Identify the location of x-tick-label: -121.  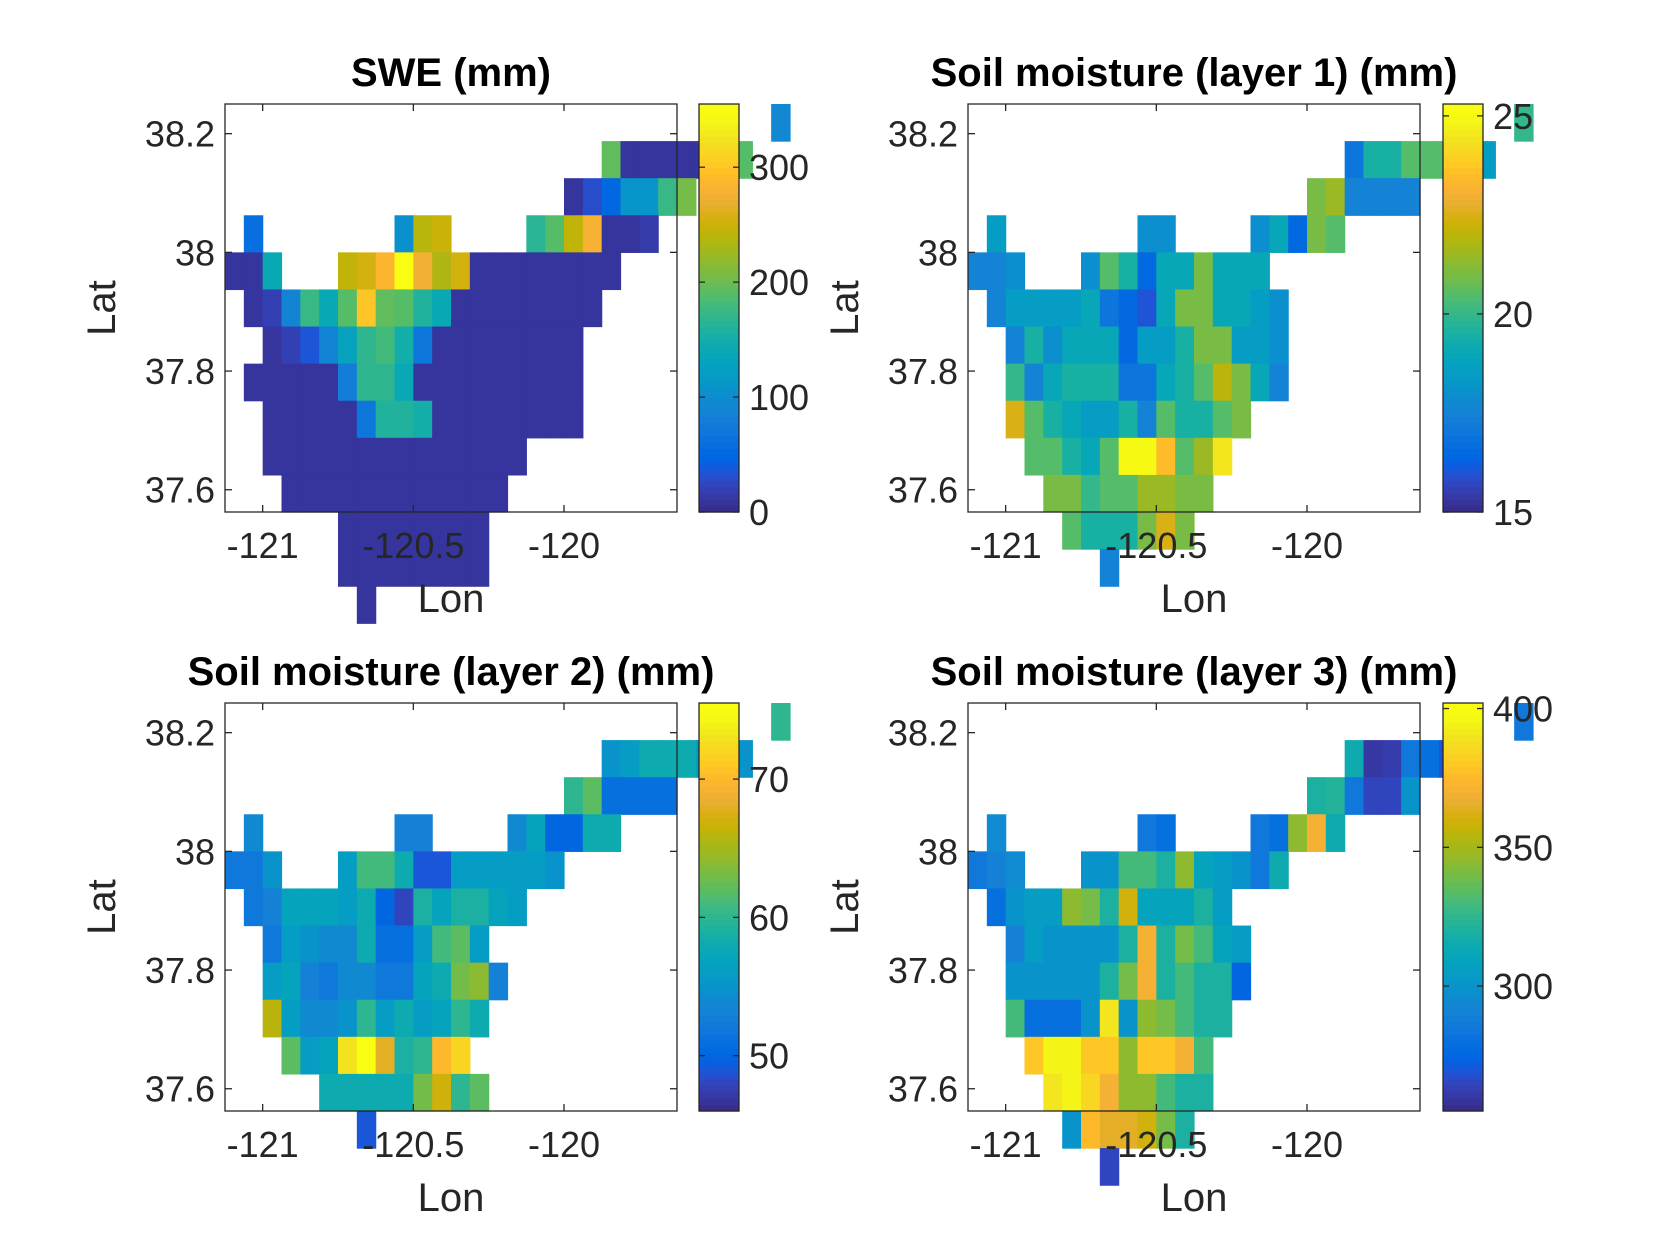
(263, 545).